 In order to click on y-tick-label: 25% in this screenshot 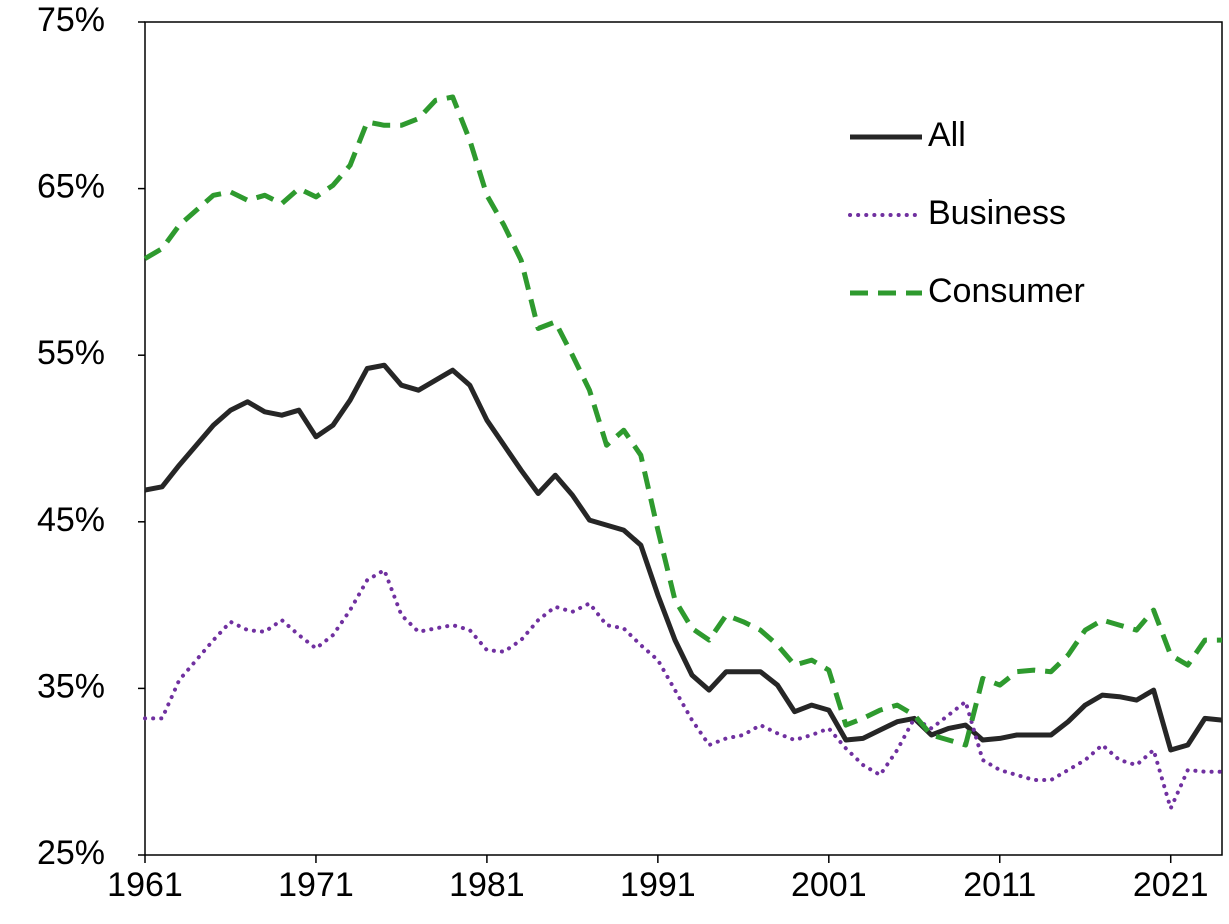, I will do `click(71, 853)`.